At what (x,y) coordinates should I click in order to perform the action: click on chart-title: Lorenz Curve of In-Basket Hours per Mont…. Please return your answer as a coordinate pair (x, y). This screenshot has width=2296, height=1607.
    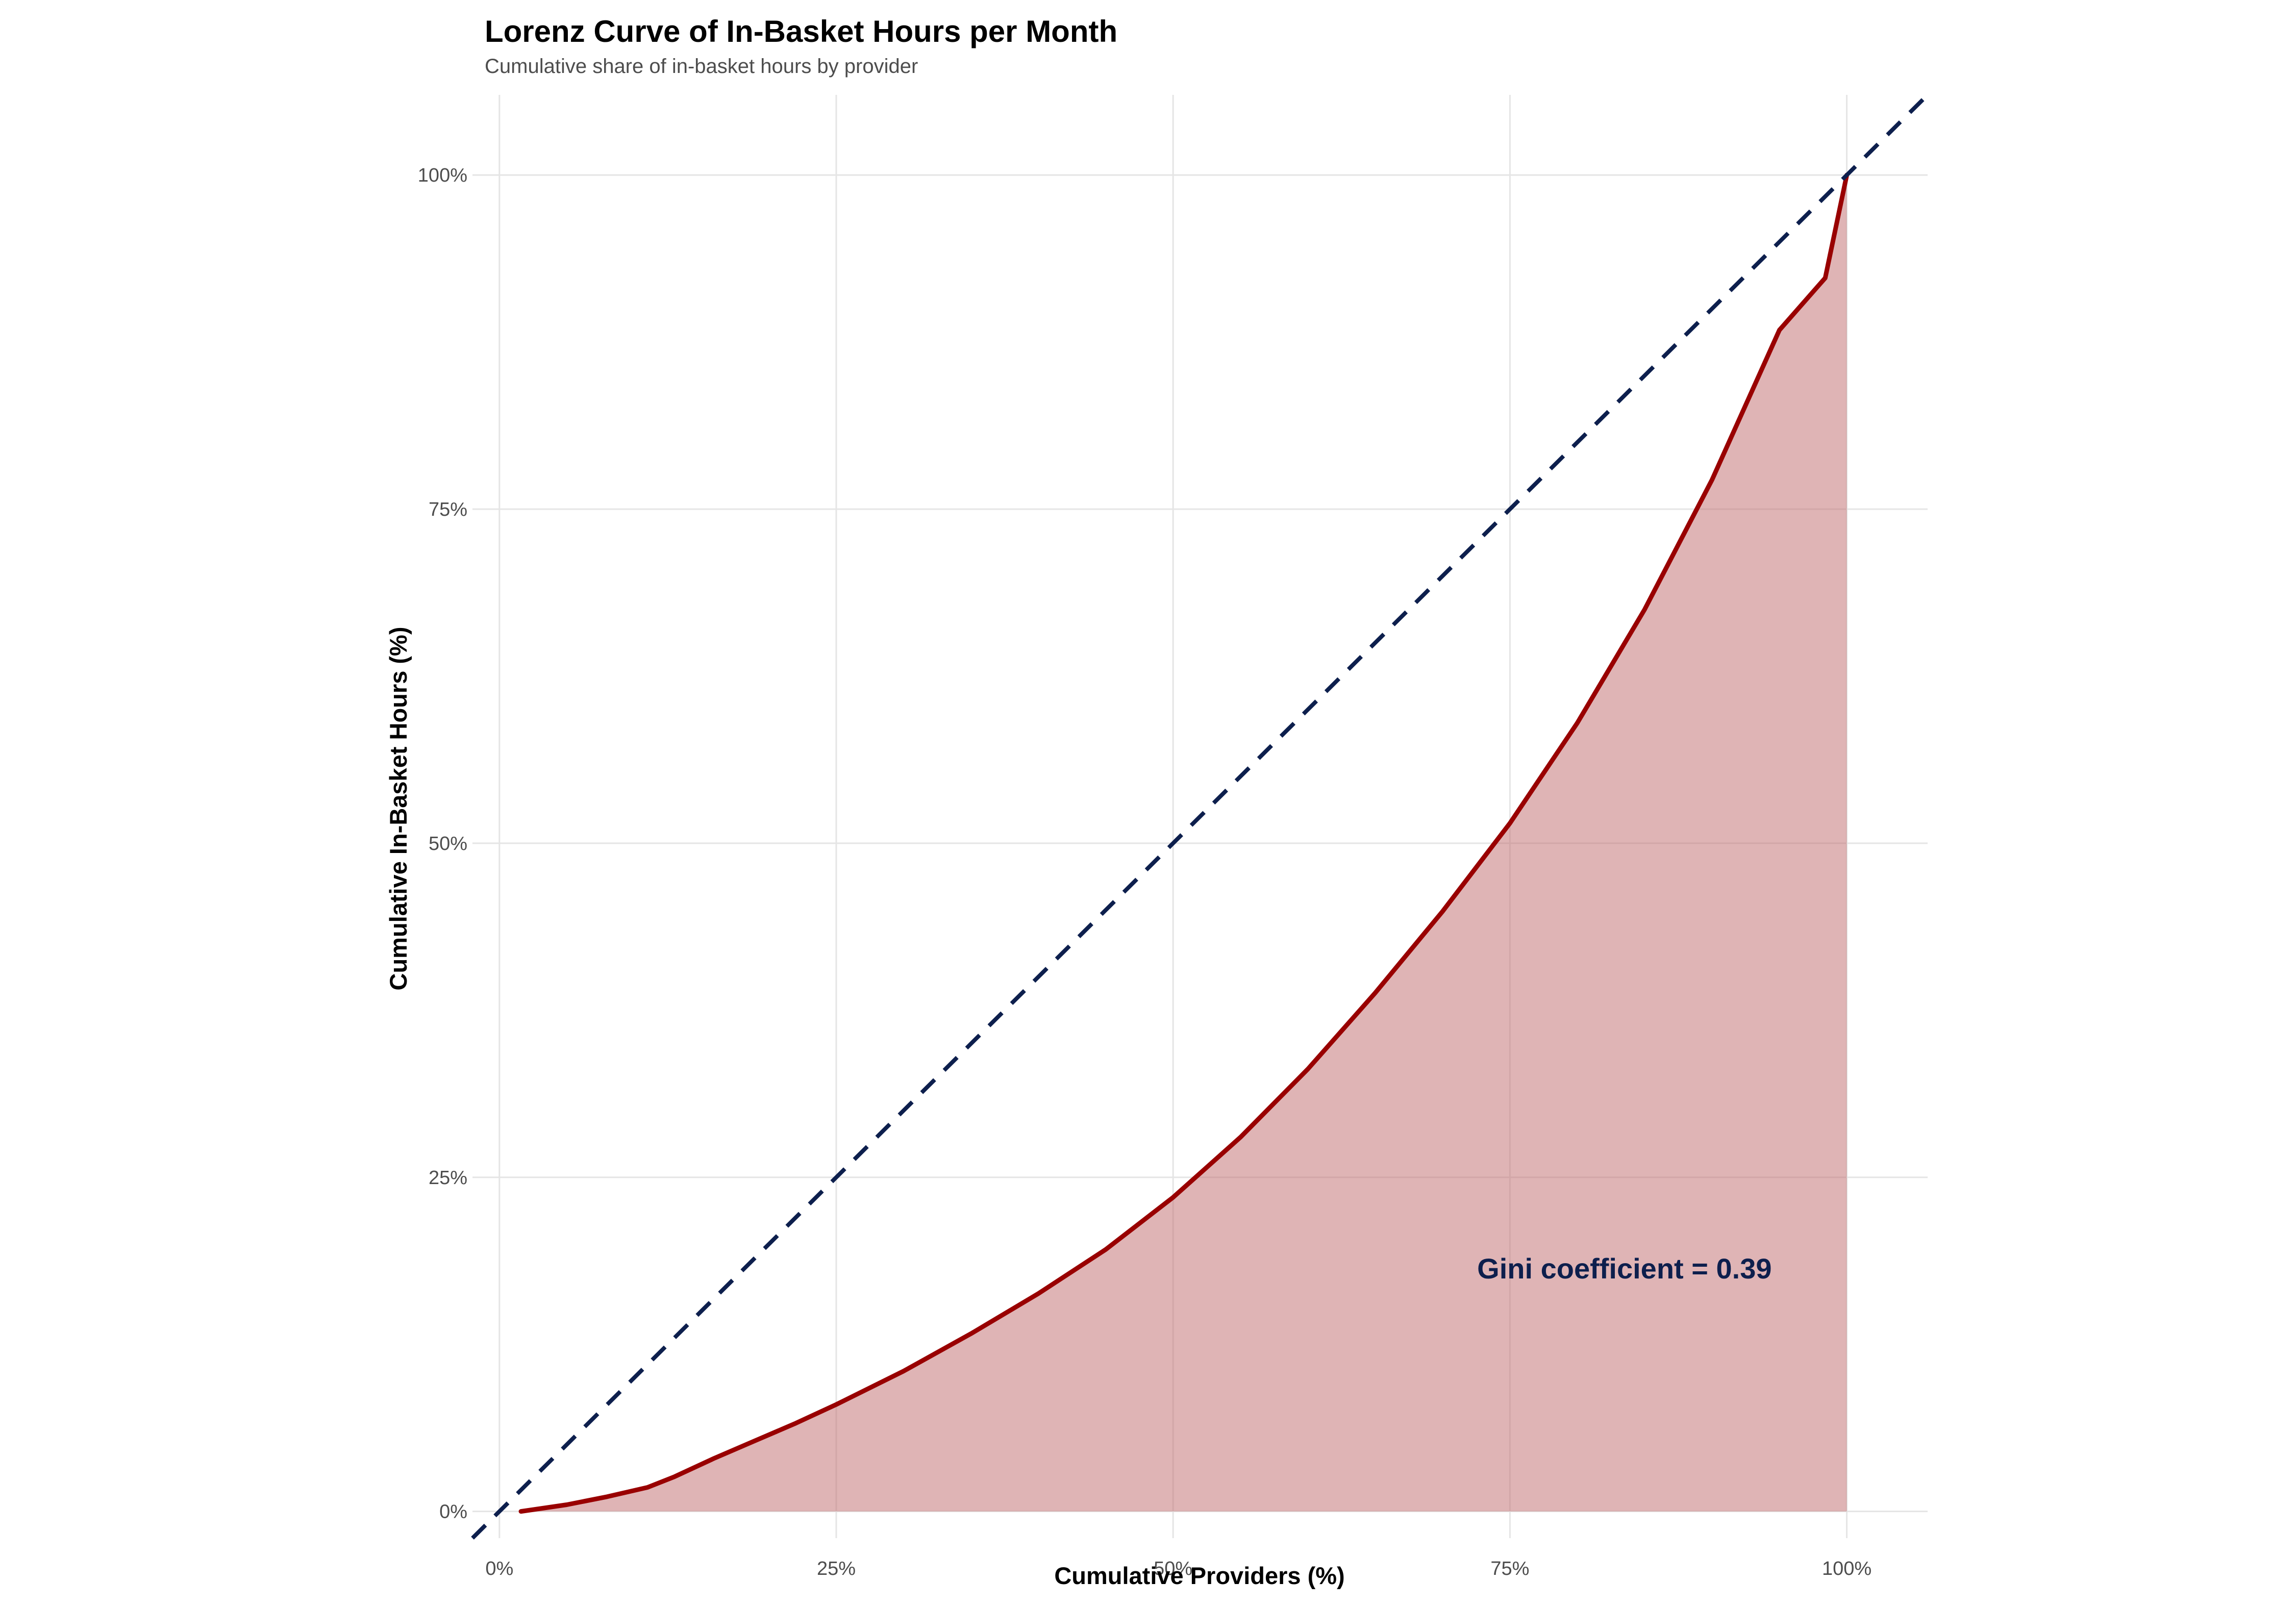
    Looking at the image, I should click on (801, 31).